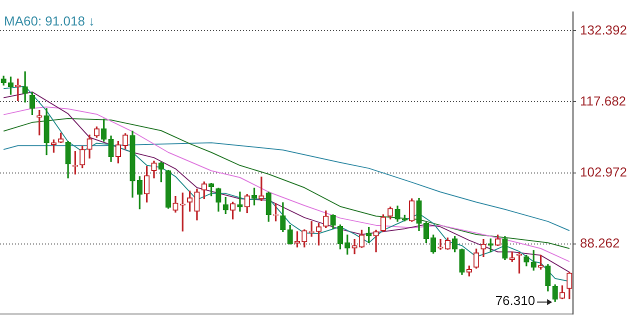 Image resolution: width=636 pixels, height=326 pixels. Describe the element at coordinates (603, 30) in the screenshot. I see `y-tick-label: 132.392` at that location.